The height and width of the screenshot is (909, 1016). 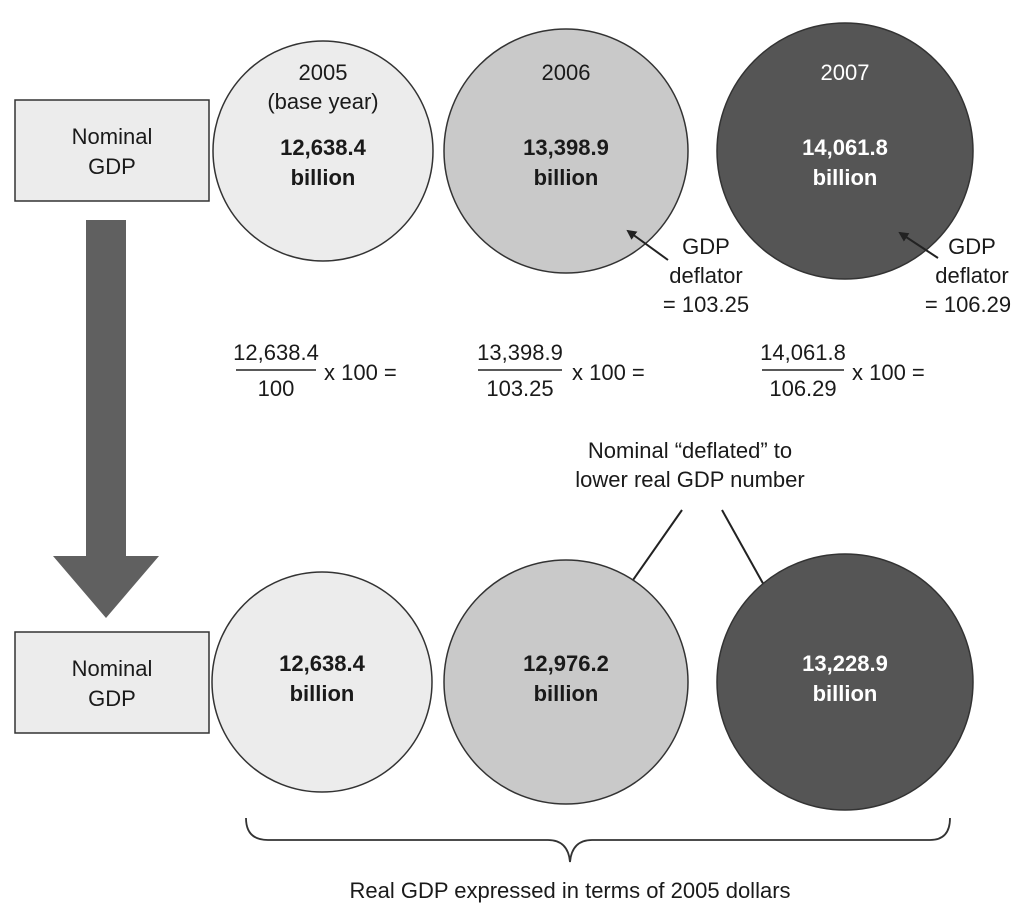 What do you see at coordinates (276, 388) in the screenshot?
I see `formula-2005-denominator: 100` at bounding box center [276, 388].